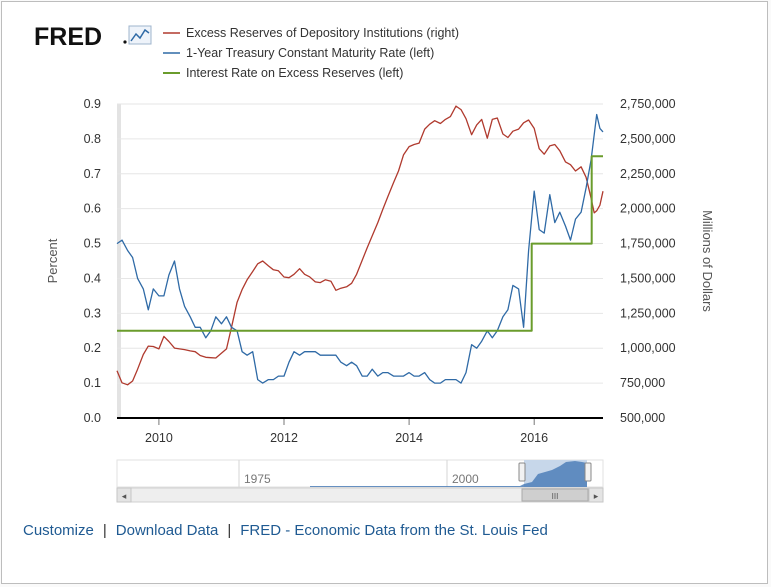 The image size is (771, 587). I want to click on y-axis-title-right: Millions of Dollars, so click(707, 261).